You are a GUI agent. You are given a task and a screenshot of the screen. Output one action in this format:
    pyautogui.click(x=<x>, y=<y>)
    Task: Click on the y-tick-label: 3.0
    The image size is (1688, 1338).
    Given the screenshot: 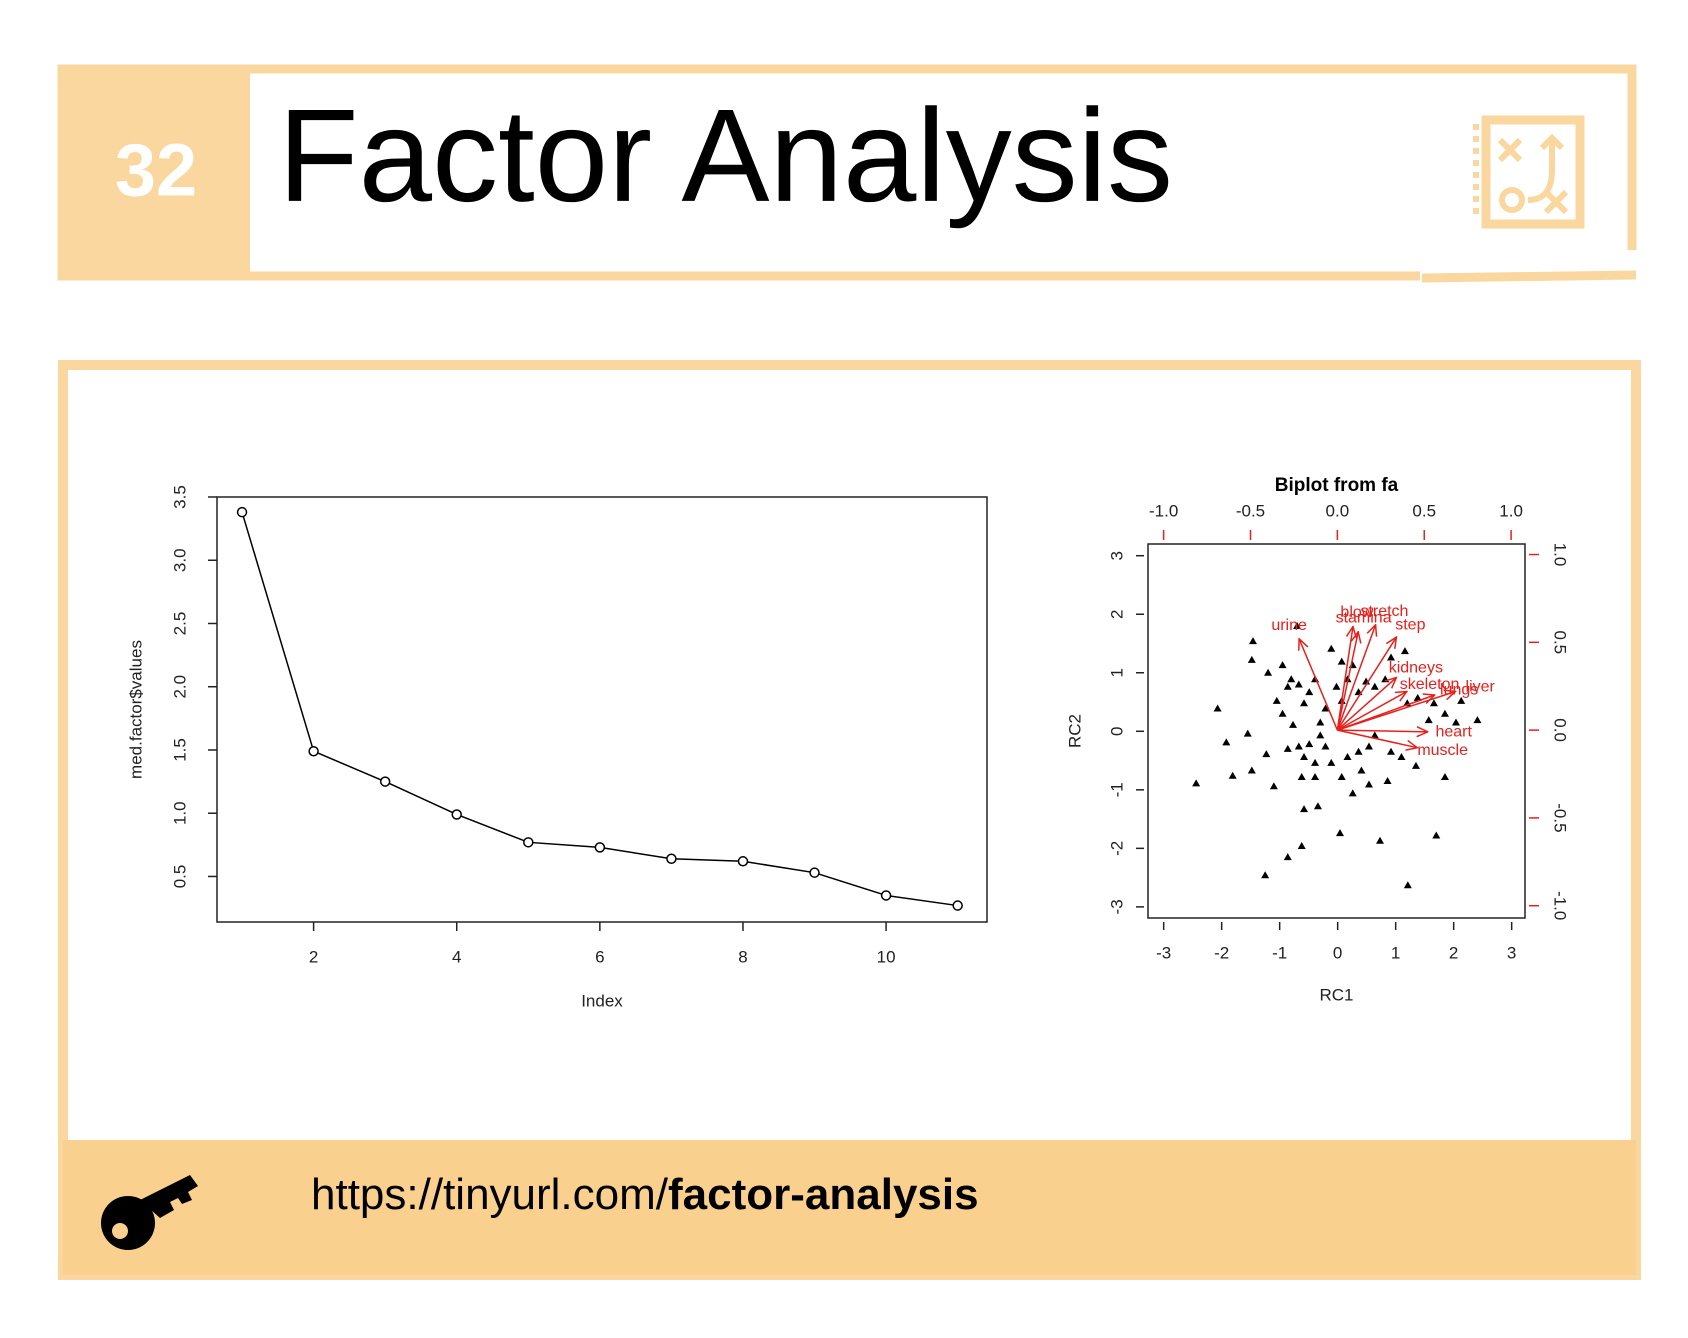 What is the action you would take?
    pyautogui.click(x=179, y=560)
    